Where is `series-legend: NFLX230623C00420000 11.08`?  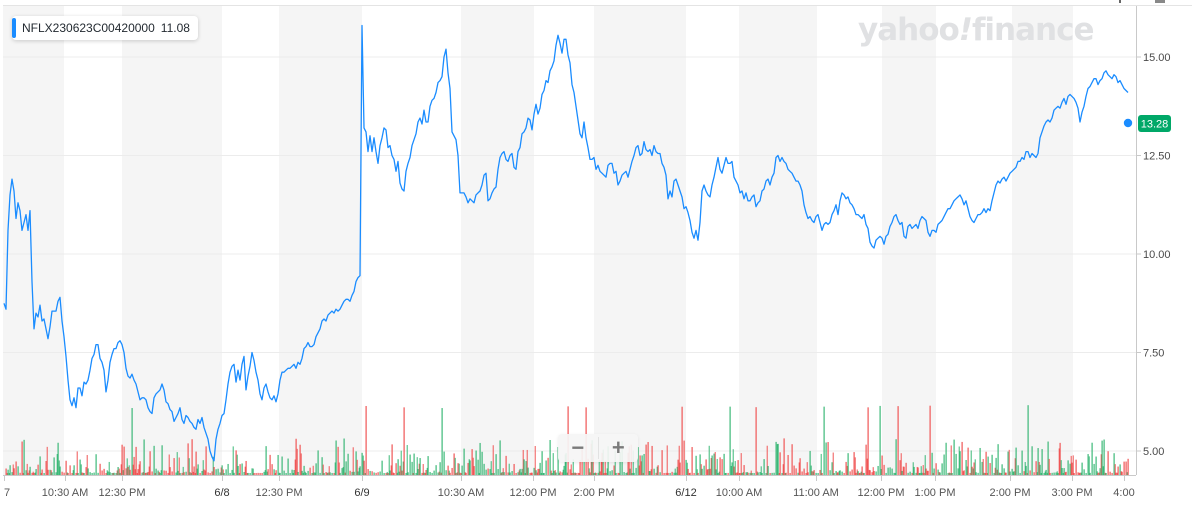
series-legend: NFLX230623C00420000 11.08 is located at coordinates (105, 28).